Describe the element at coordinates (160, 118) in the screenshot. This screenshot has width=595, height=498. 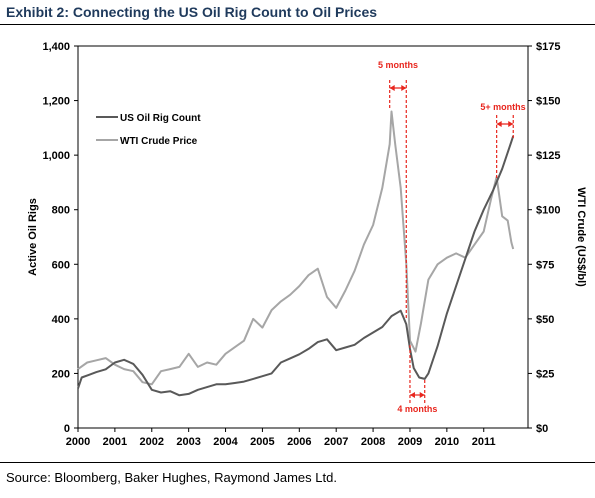
I see `legend-label-rig: US Oil Rig Count` at that location.